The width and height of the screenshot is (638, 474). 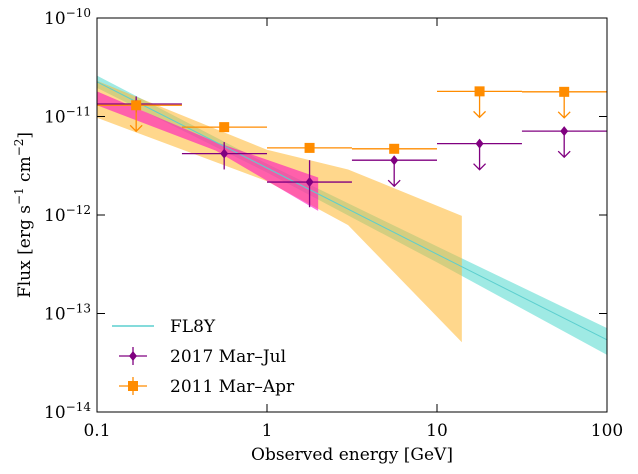 What do you see at coordinates (607, 431) in the screenshot?
I see `x-tick-label: 100` at bounding box center [607, 431].